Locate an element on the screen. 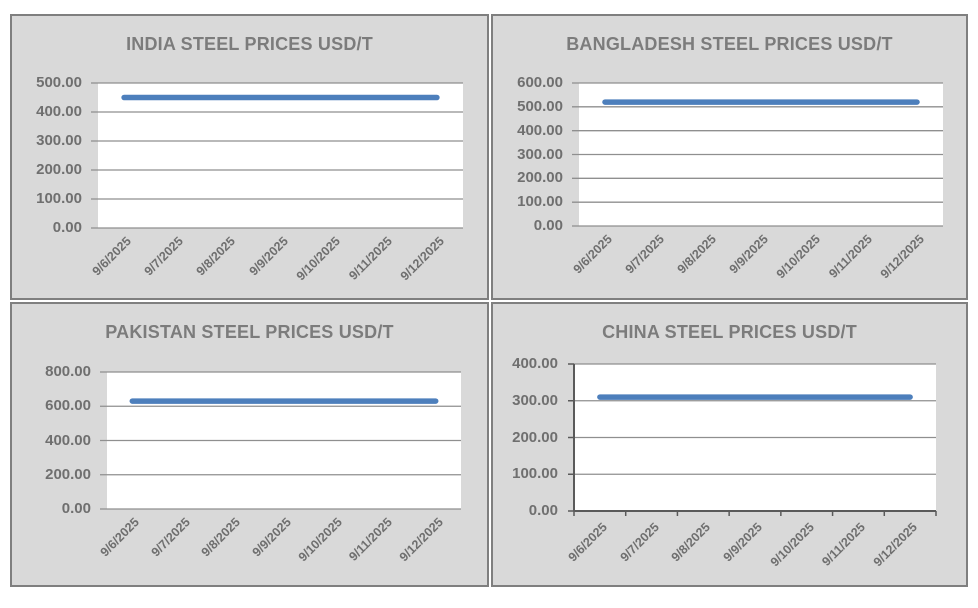 The image size is (978, 608). plot-area-bangladesh is located at coordinates (757, 154).